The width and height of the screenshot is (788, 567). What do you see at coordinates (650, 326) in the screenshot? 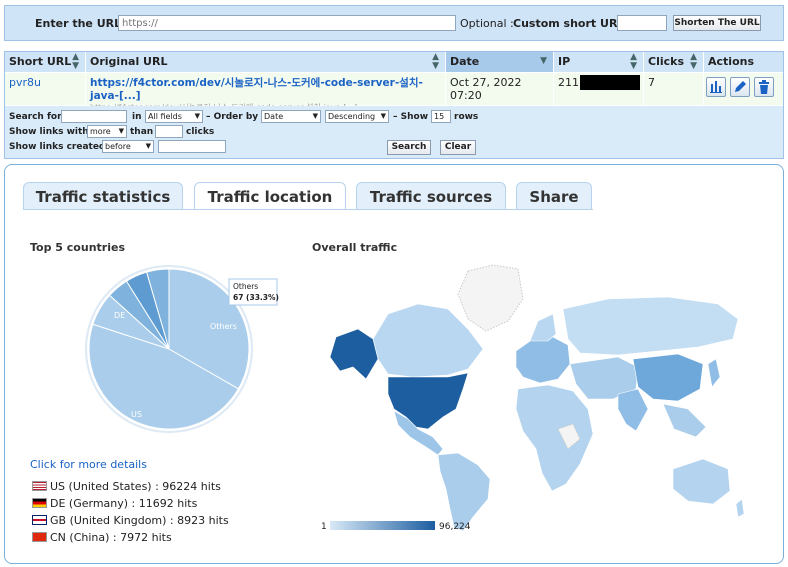
I see `map-region-russia` at bounding box center [650, 326].